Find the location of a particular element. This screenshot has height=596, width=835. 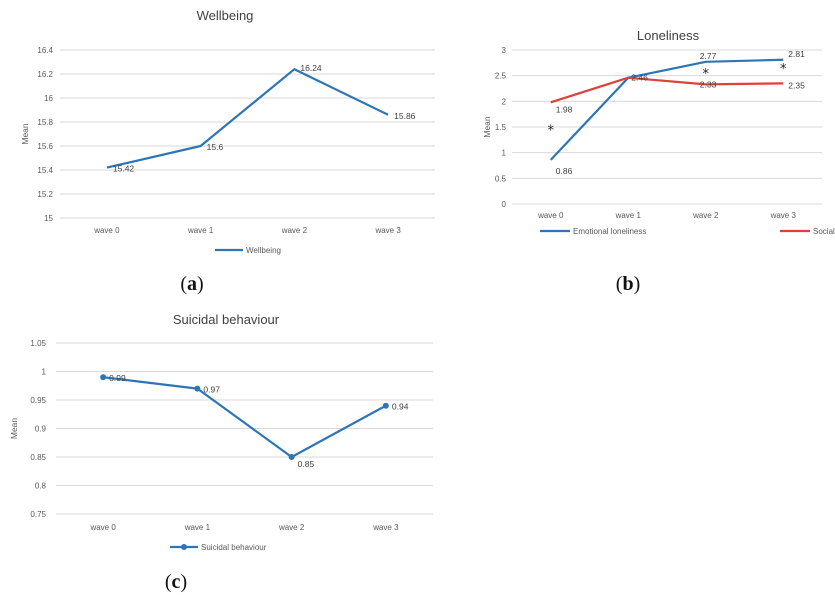

legend-marker is located at coordinates (184, 547).